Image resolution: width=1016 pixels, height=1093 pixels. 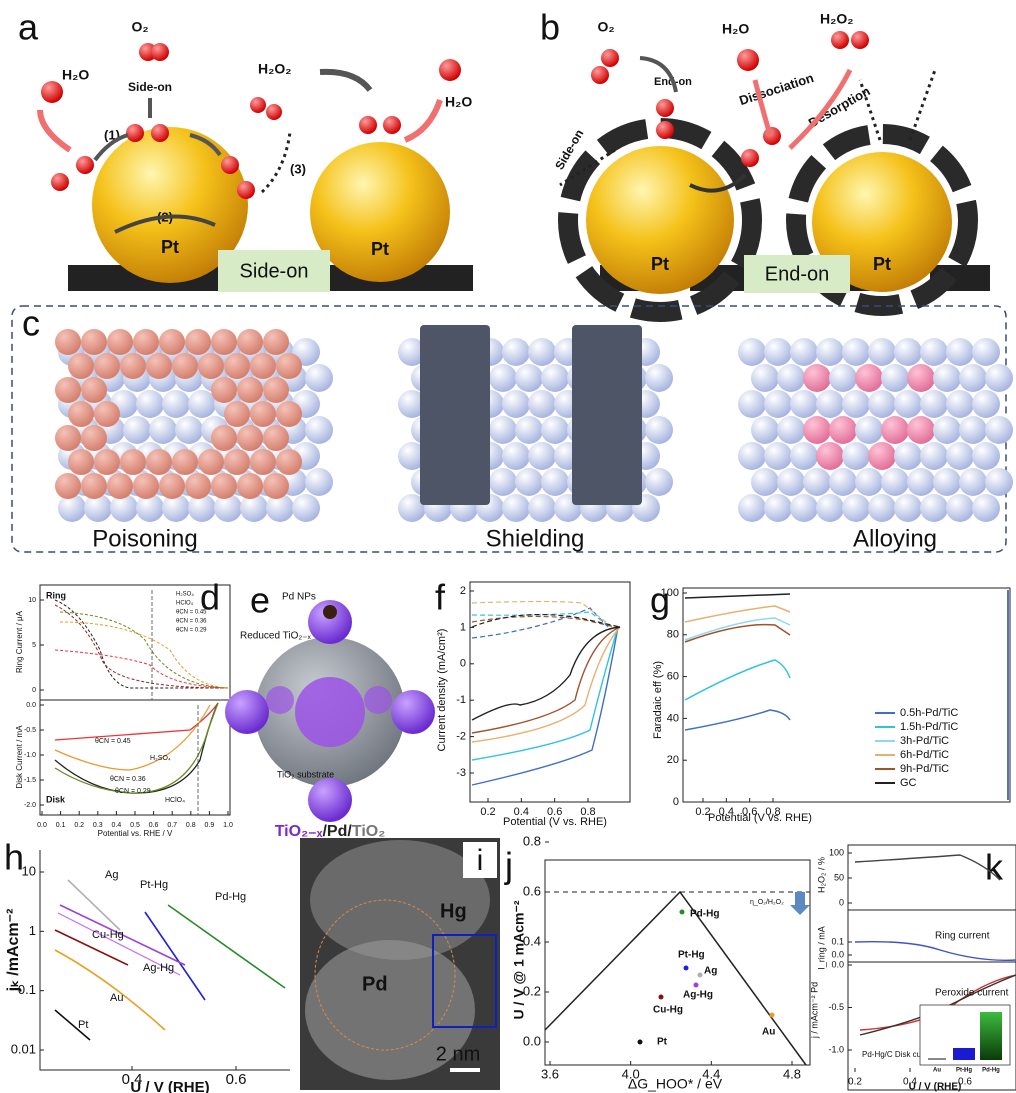 What do you see at coordinates (136, 748) in the screenshot?
I see `curve` at bounding box center [136, 748].